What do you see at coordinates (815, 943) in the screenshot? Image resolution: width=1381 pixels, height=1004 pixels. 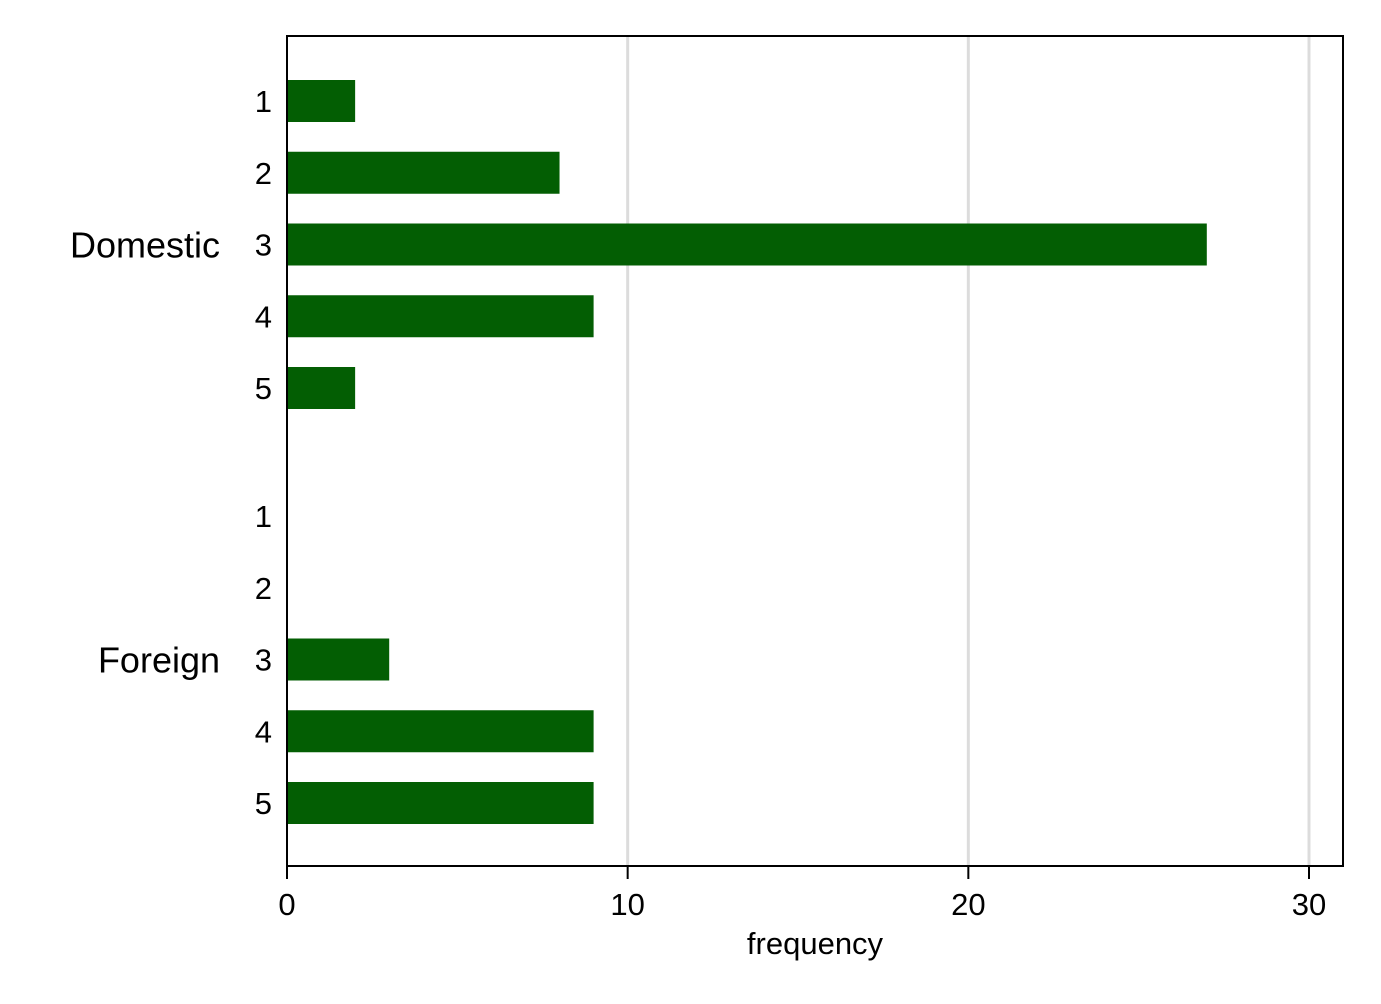 I see `x-axis-title: frequency` at bounding box center [815, 943].